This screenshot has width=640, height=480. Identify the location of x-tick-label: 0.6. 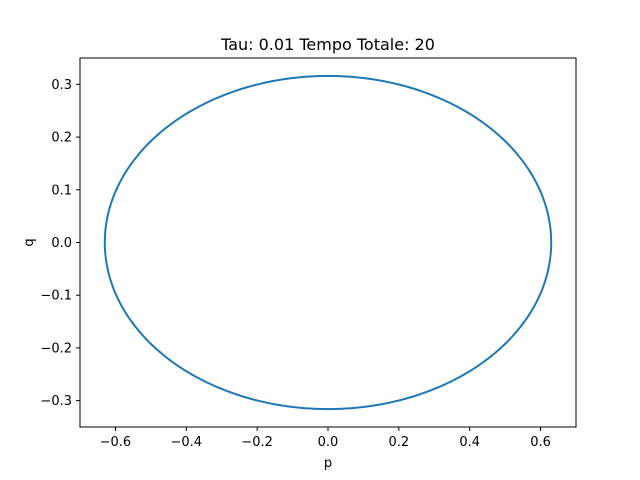
(540, 442).